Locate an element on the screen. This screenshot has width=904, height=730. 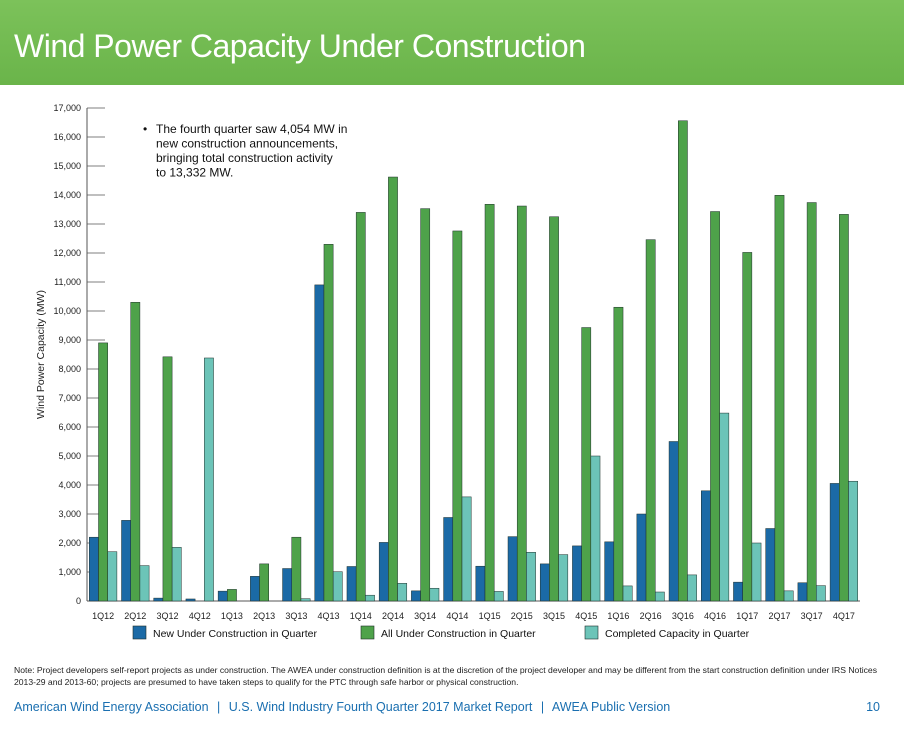
x-tick-label: 1Q14 is located at coordinates (361, 616).